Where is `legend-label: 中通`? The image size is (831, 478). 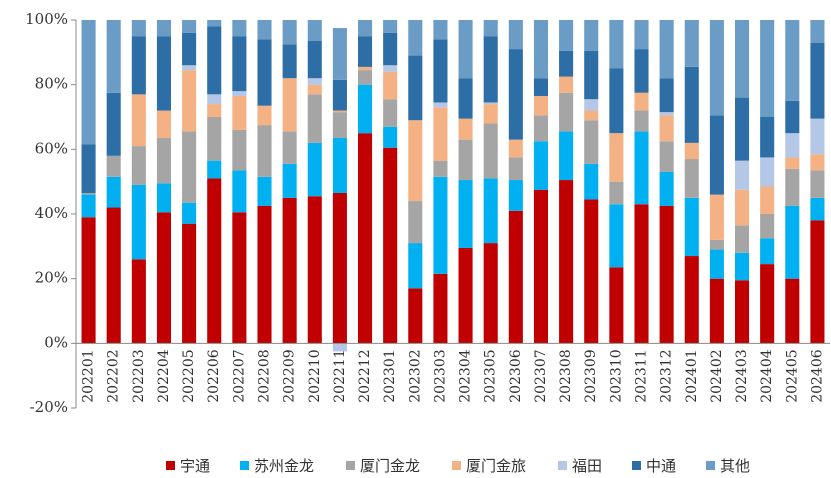 legend-label: 中通 is located at coordinates (661, 466).